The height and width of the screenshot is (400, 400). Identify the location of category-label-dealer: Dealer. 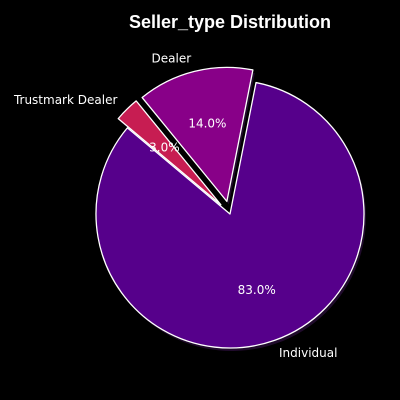
(172, 58).